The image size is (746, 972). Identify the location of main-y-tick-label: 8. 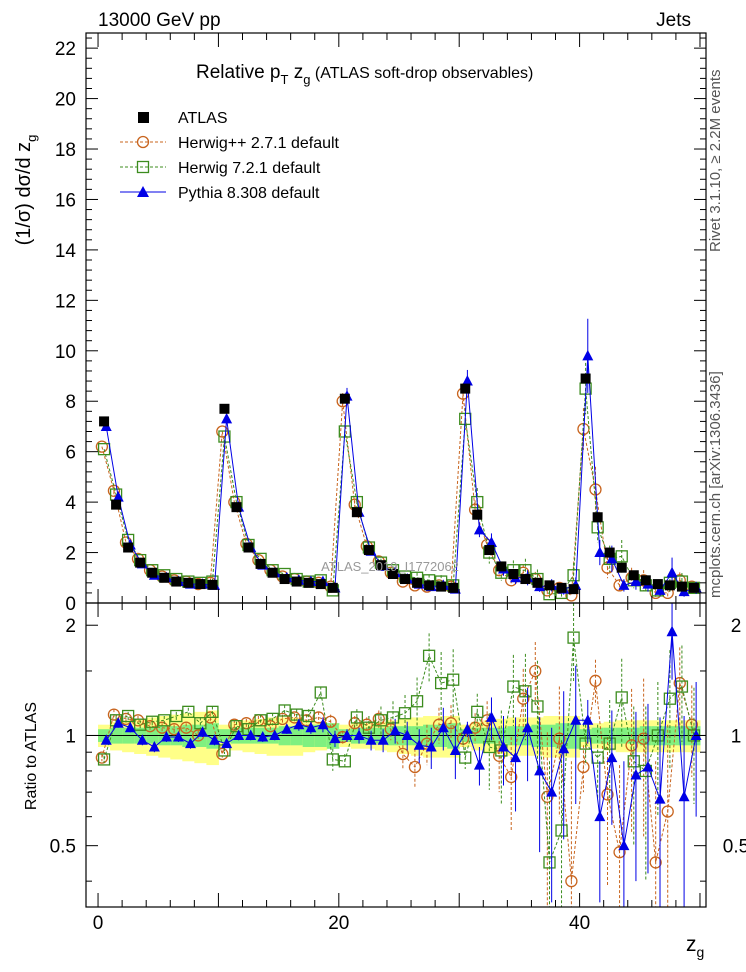
(70, 402).